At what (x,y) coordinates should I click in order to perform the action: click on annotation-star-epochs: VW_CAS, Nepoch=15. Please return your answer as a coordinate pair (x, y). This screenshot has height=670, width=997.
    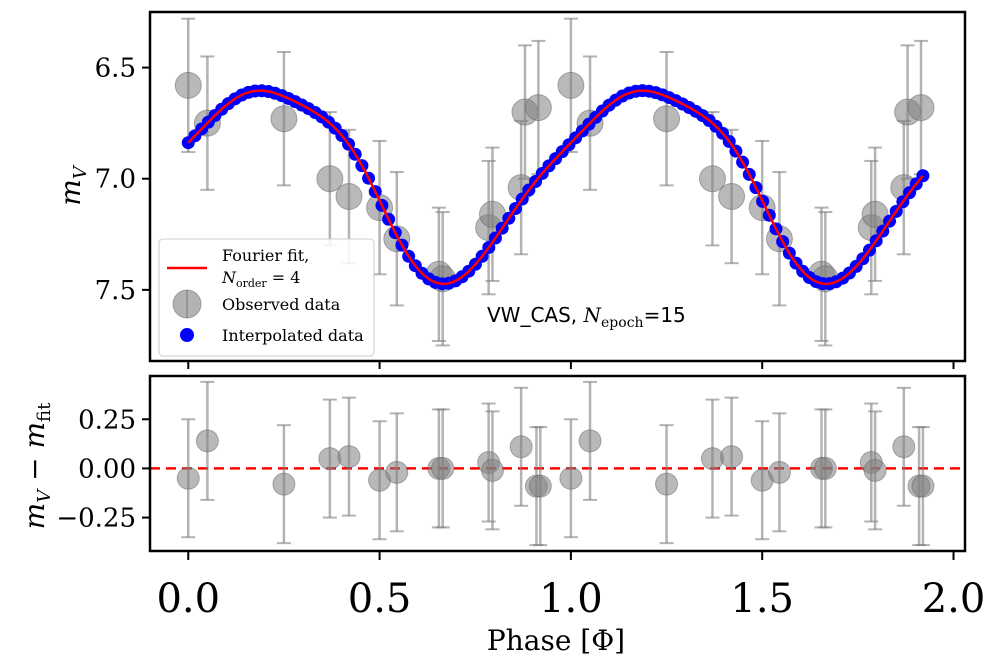
    Looking at the image, I should click on (586, 317).